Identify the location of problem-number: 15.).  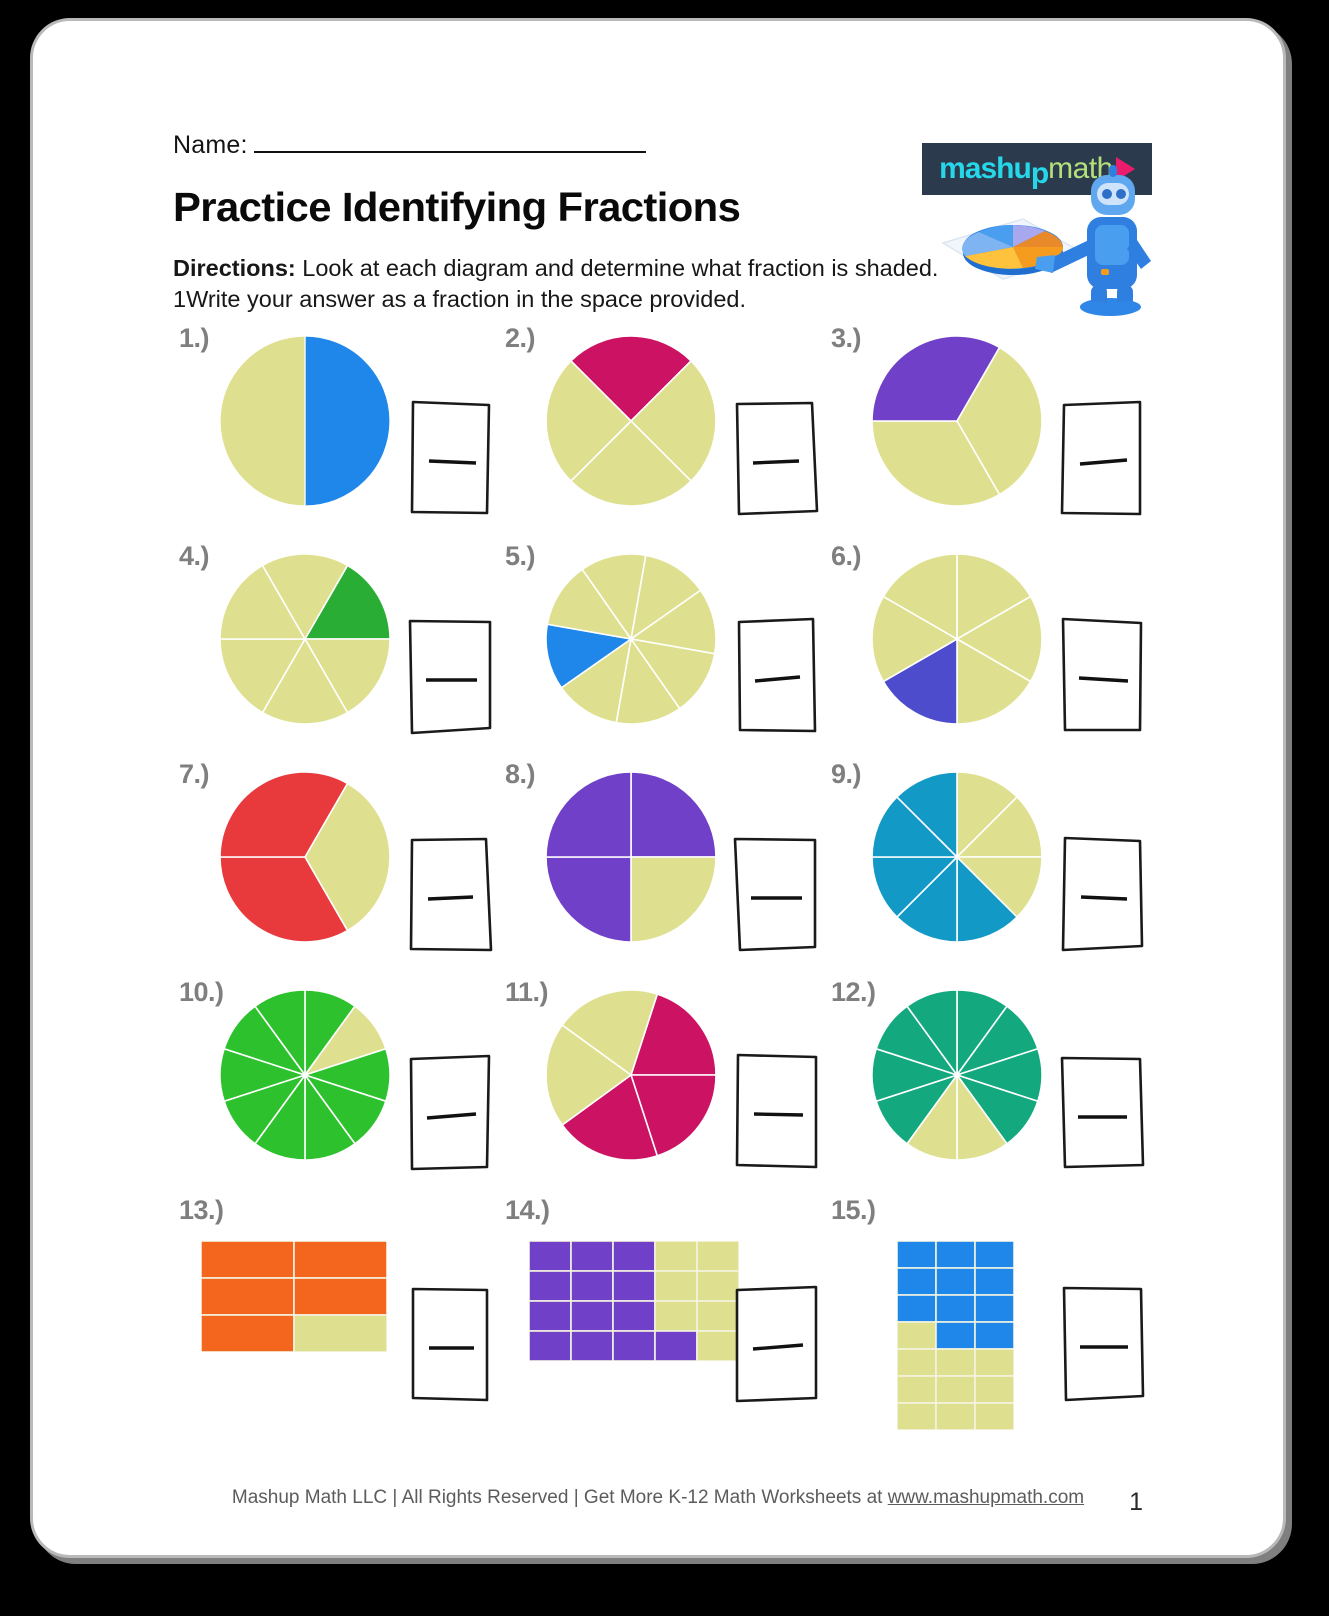
(853, 1210).